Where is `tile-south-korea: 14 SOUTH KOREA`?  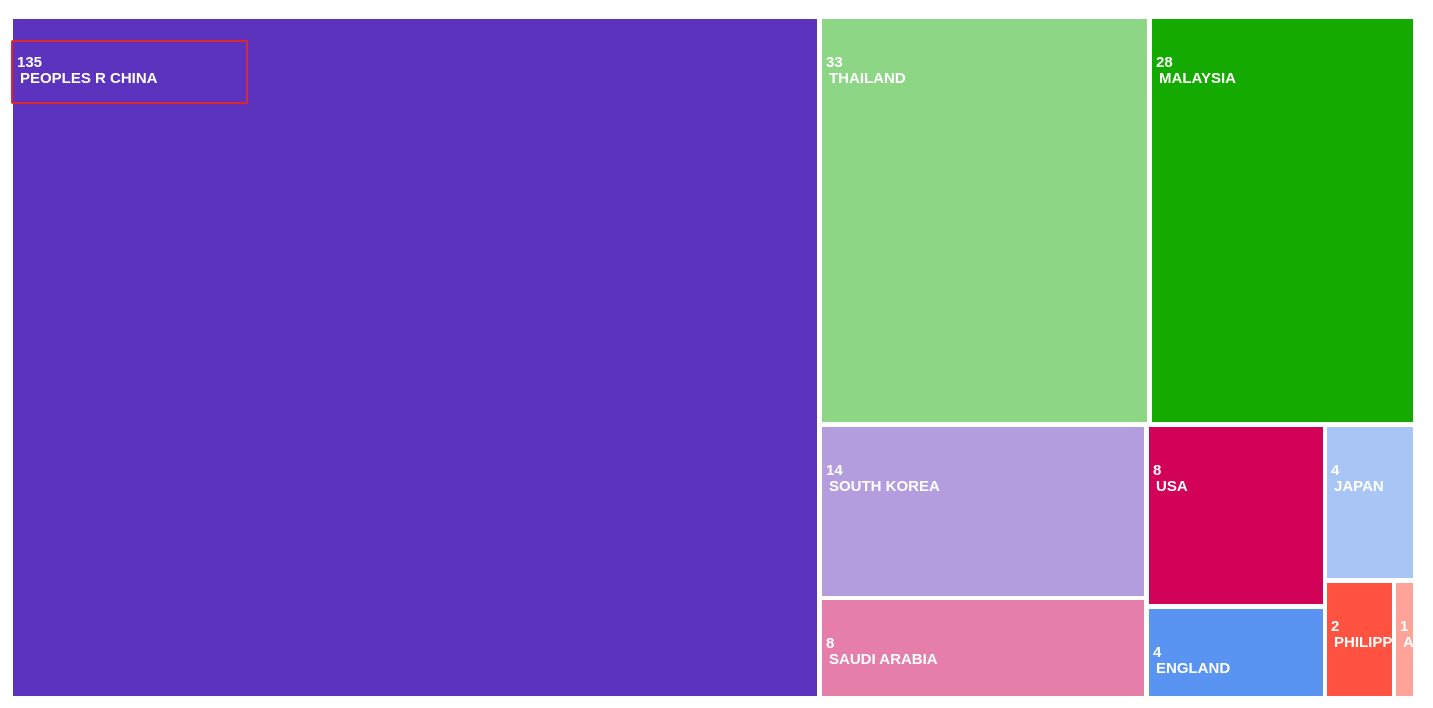 tile-south-korea: 14 SOUTH KOREA is located at coordinates (983, 511).